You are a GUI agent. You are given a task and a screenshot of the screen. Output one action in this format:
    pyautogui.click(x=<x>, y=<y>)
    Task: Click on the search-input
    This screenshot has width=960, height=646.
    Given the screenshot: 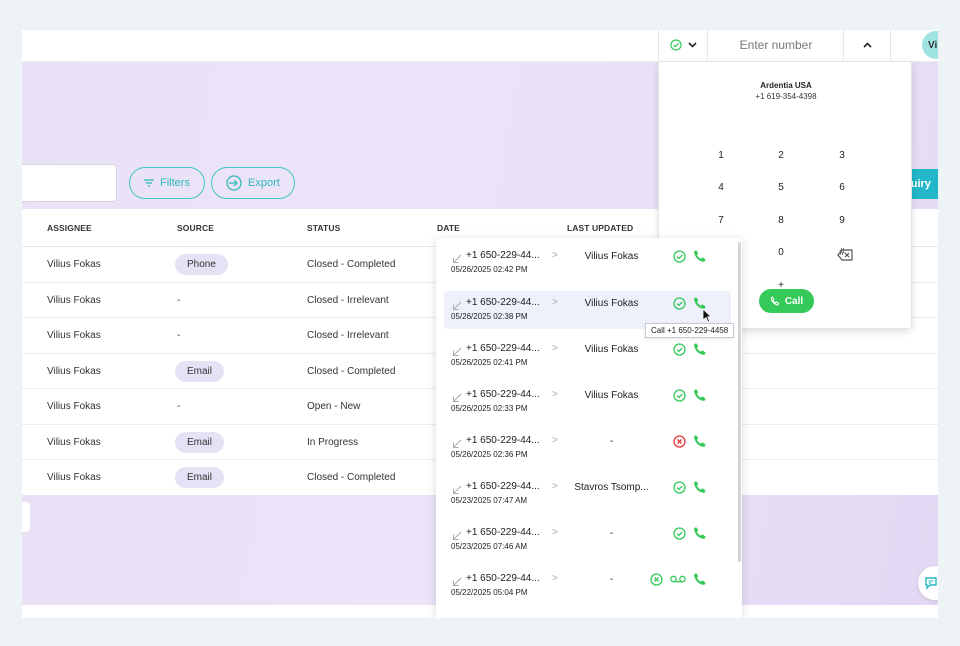 What is the action you would take?
    pyautogui.click(x=69, y=183)
    